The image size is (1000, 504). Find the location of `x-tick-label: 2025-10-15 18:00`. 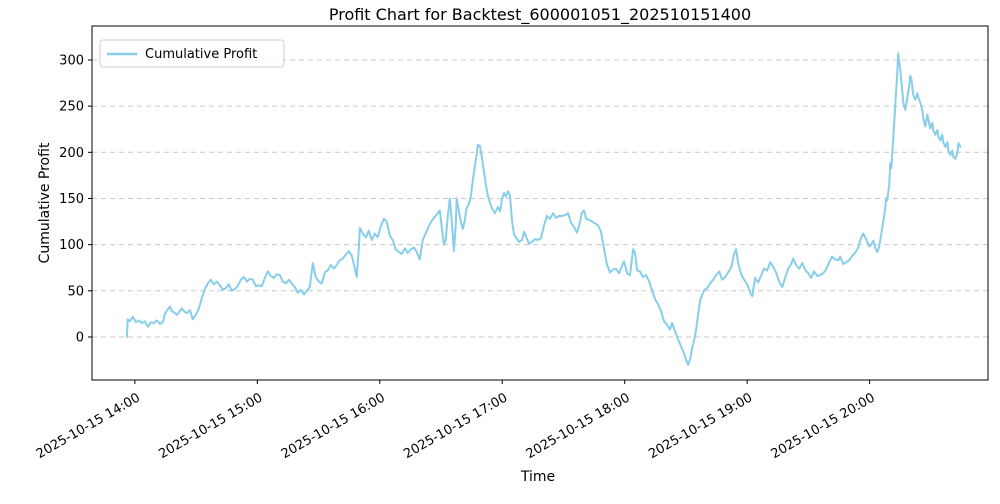

x-tick-label: 2025-10-15 18:00 is located at coordinates (578, 426).